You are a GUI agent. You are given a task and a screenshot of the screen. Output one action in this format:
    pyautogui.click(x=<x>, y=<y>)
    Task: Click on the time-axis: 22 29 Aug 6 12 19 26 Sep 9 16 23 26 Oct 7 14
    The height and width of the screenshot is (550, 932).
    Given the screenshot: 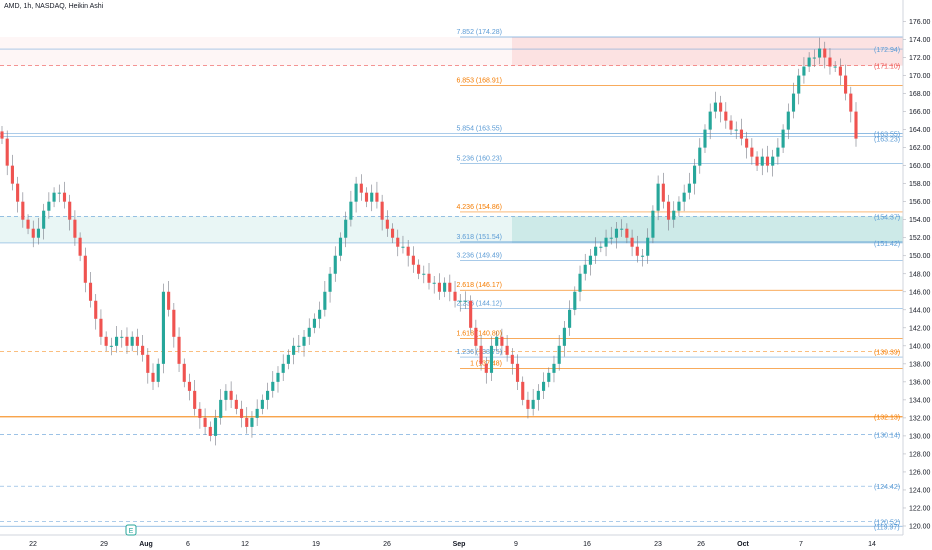 What is the action you would take?
    pyautogui.click(x=451, y=541)
    